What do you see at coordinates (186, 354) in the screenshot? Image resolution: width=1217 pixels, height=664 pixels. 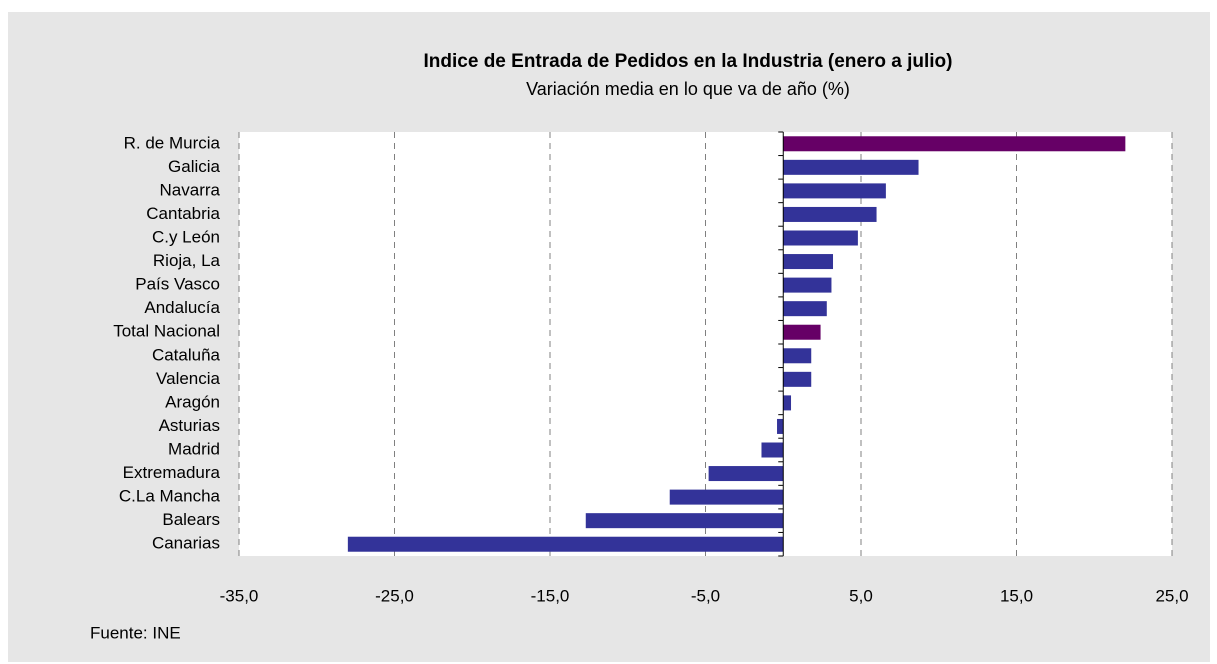 I see `y-tick-label: Cataluña` at bounding box center [186, 354].